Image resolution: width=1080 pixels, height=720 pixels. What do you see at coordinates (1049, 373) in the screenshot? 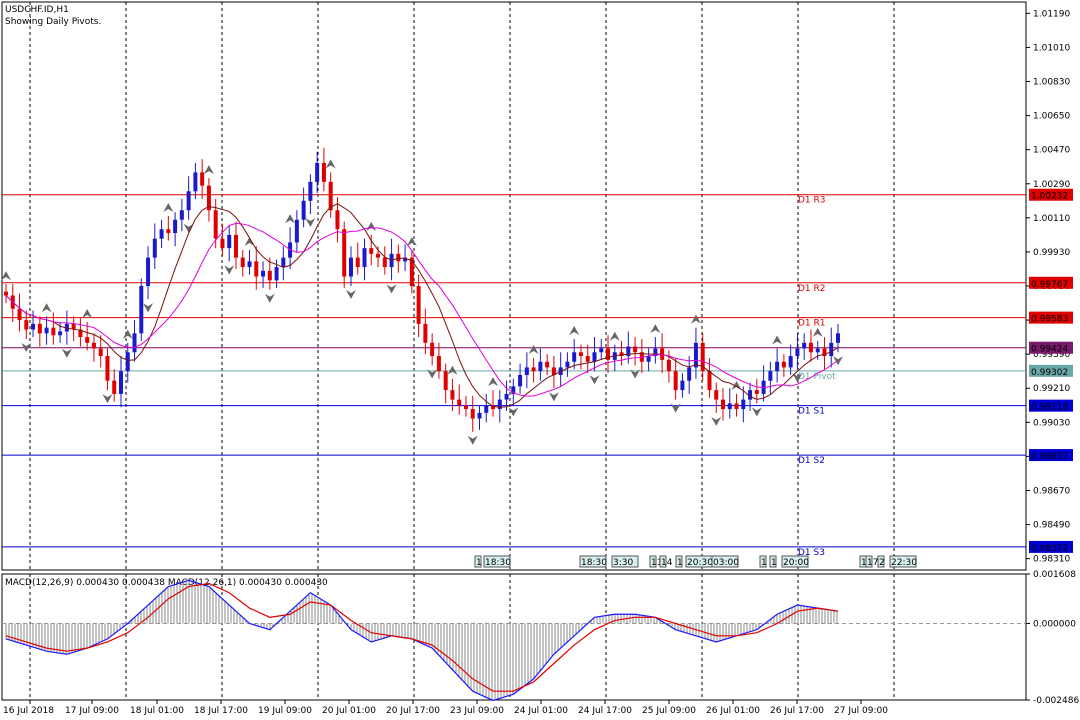
I see `pivot-price-label: 0.99302` at bounding box center [1049, 373].